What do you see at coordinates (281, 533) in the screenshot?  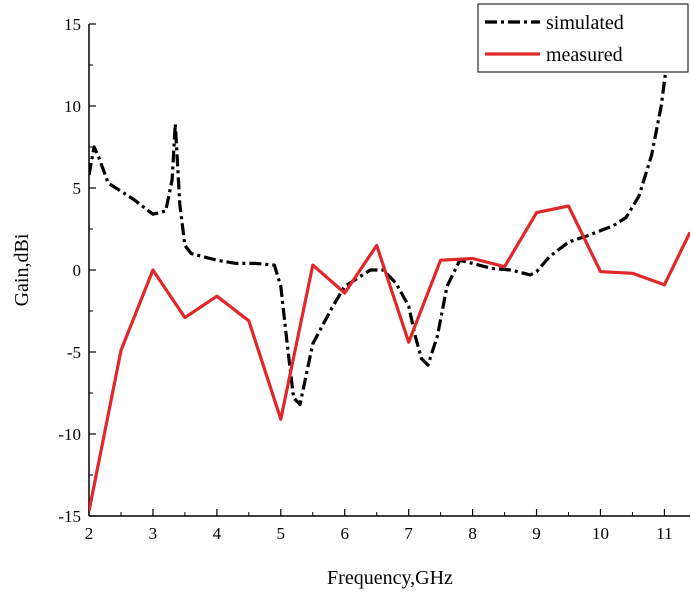 I see `x-tick-label: 5` at bounding box center [281, 533].